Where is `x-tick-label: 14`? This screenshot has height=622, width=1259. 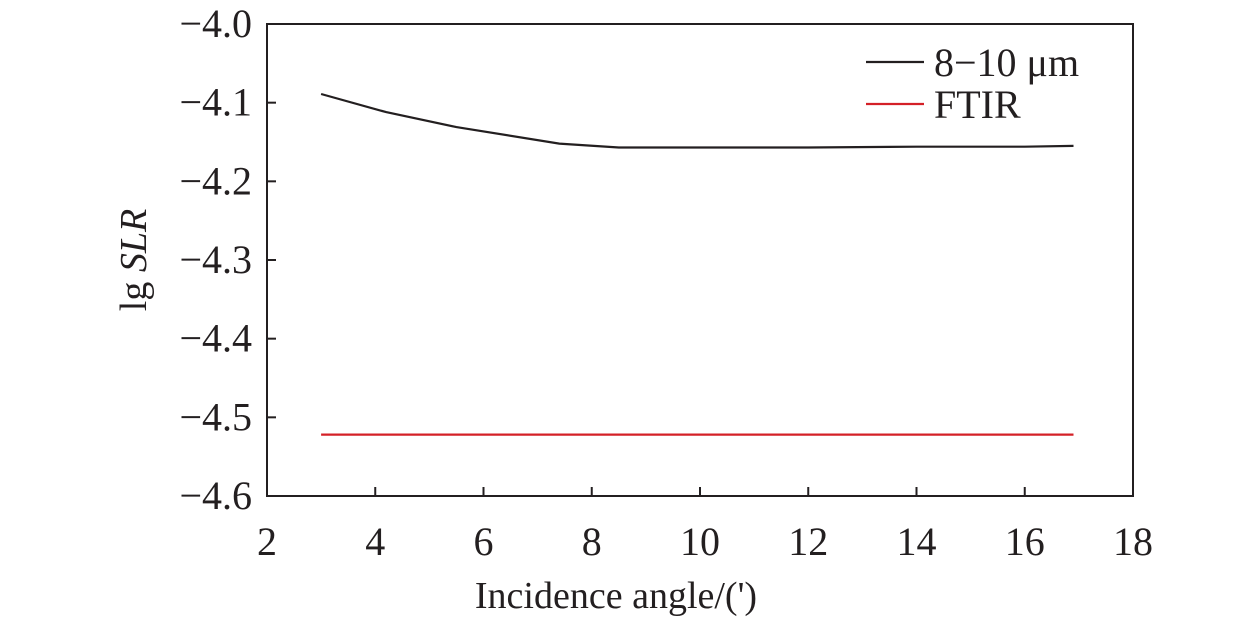 x-tick-label: 14 is located at coordinates (917, 541).